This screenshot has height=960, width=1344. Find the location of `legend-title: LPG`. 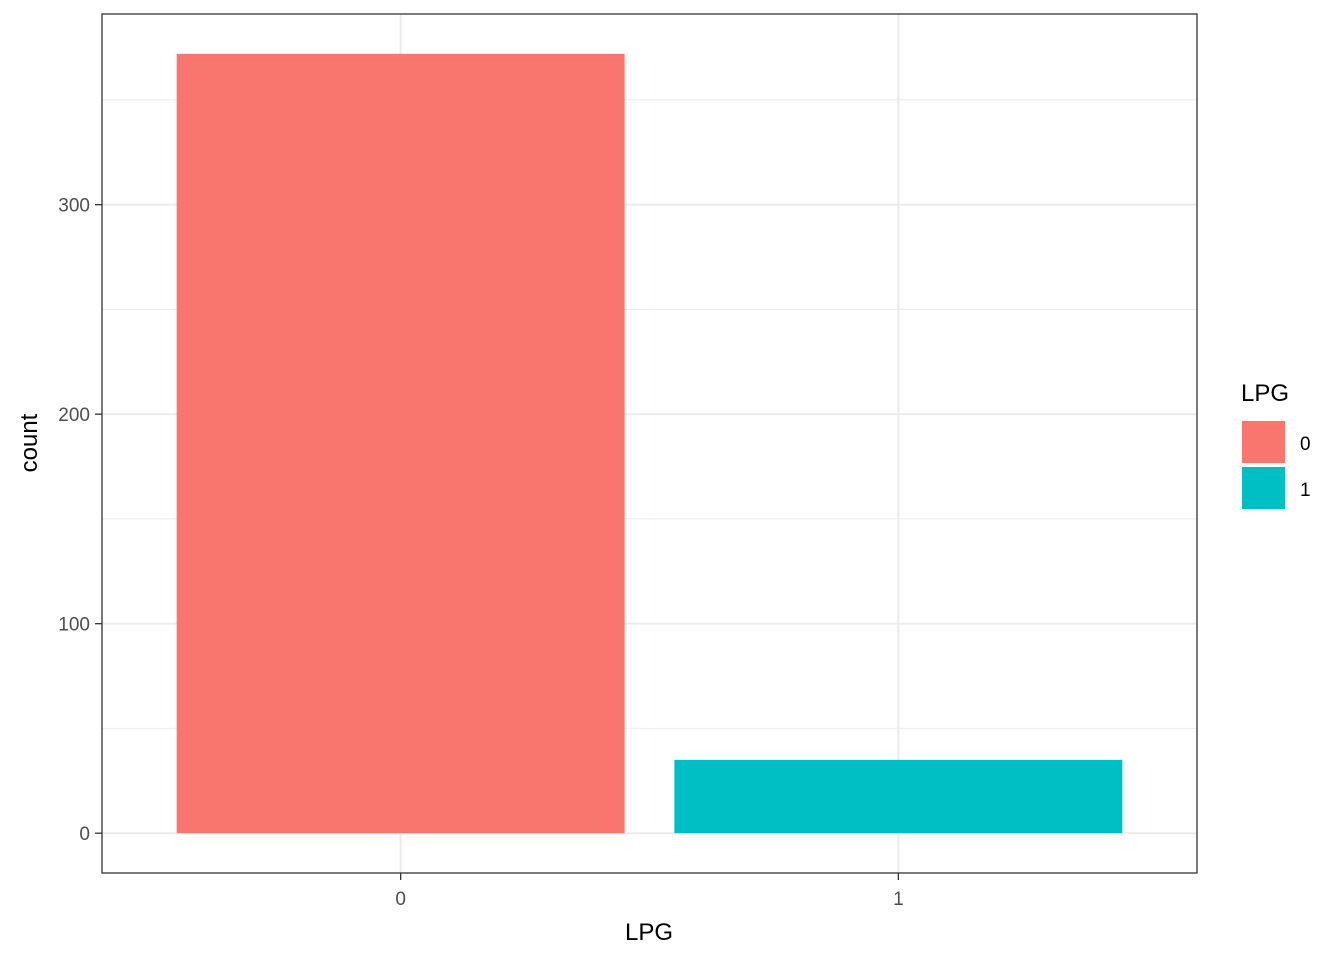

legend-title: LPG is located at coordinates (1265, 393).